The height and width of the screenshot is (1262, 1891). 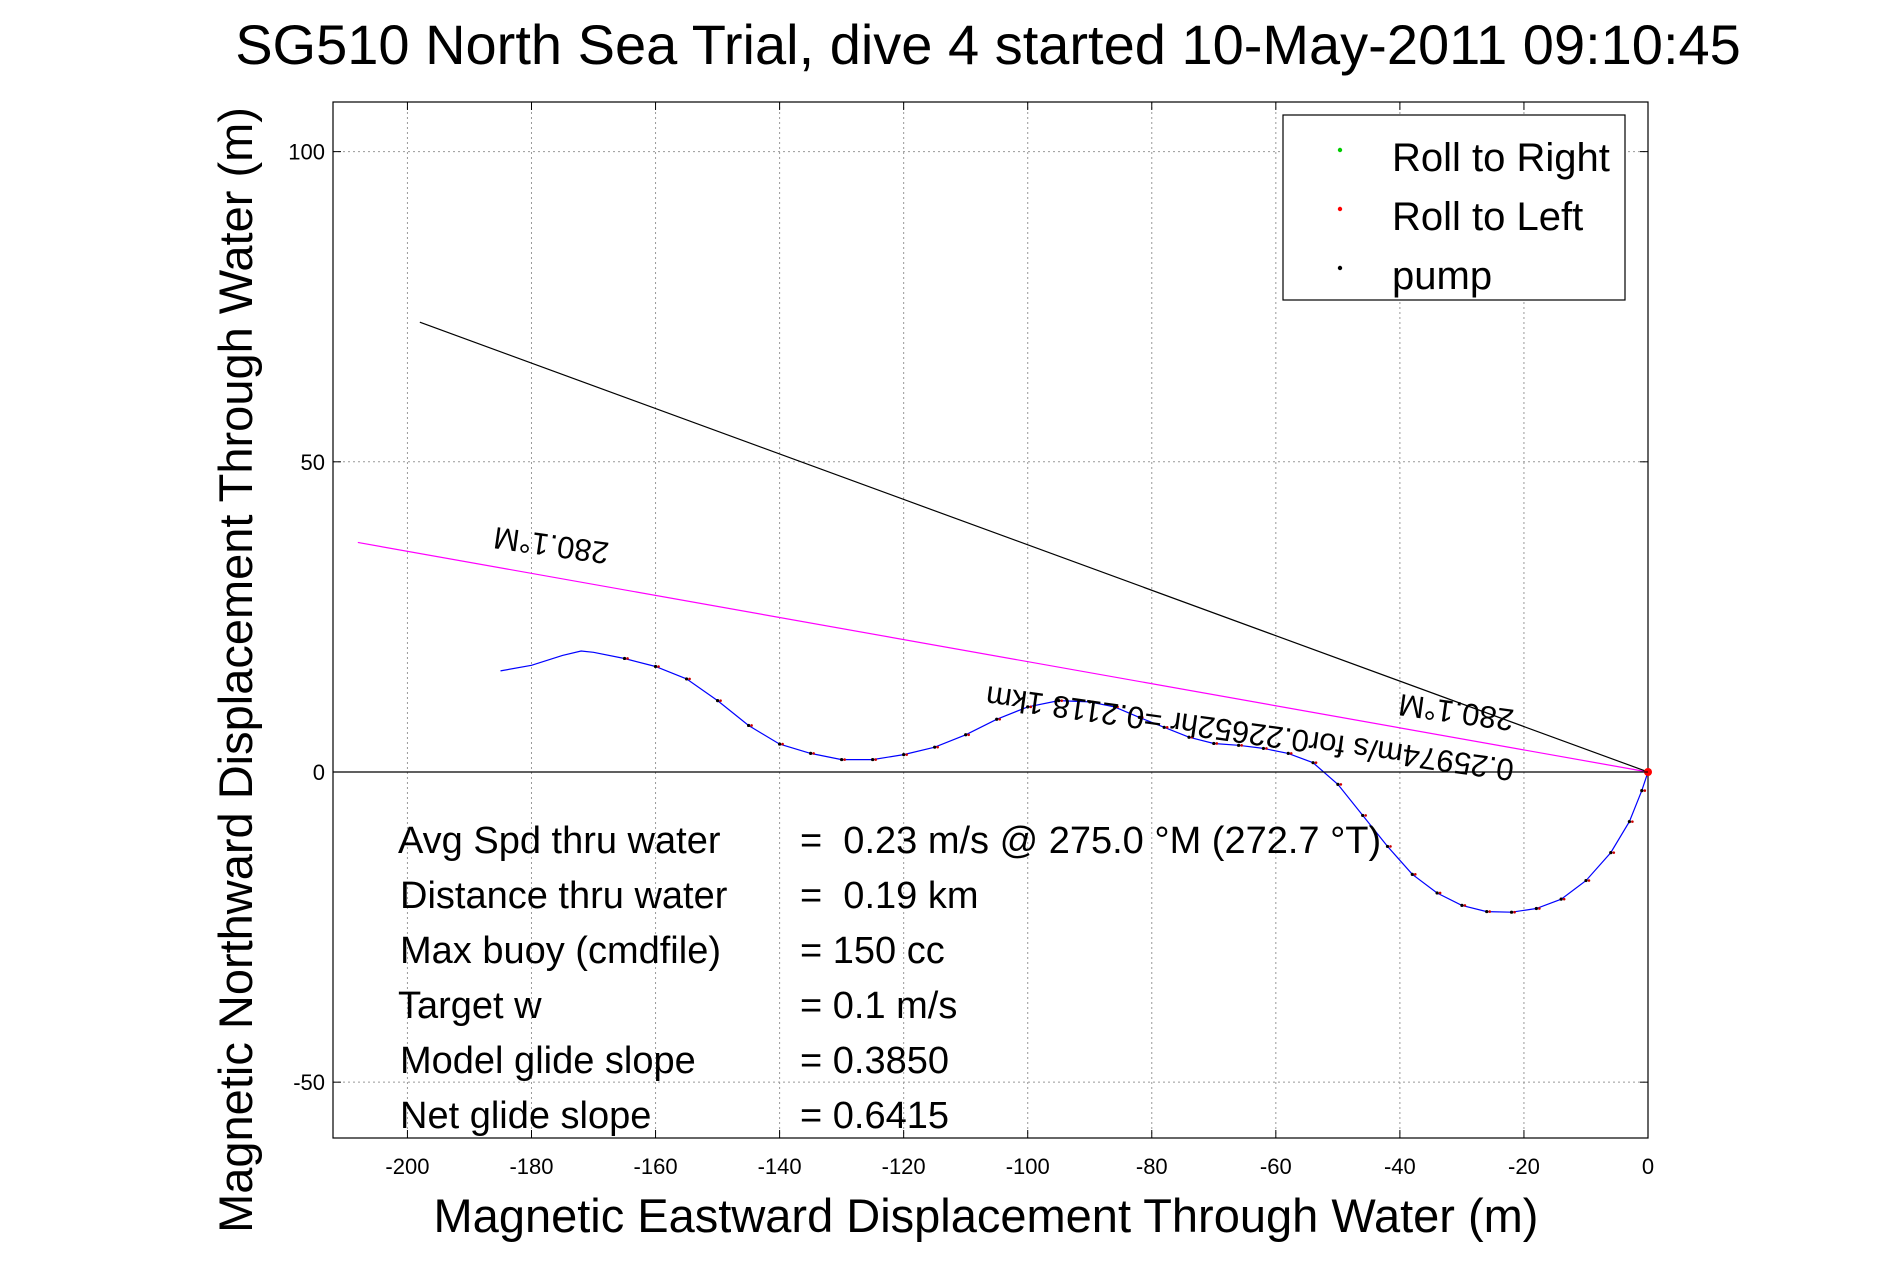 I want to click on stat-label-model-glide: Model glide slope, so click(x=548, y=1061).